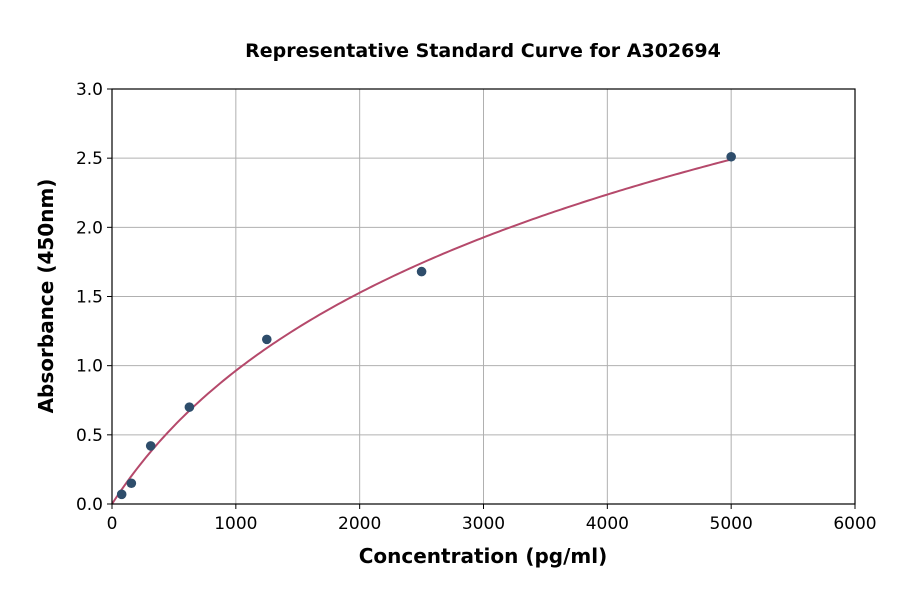 The width and height of the screenshot is (900, 594). I want to click on y-axis-ticks: 0.0 0.5 1.0 1.5 2.0 2.5 3.0, so click(94, 297).